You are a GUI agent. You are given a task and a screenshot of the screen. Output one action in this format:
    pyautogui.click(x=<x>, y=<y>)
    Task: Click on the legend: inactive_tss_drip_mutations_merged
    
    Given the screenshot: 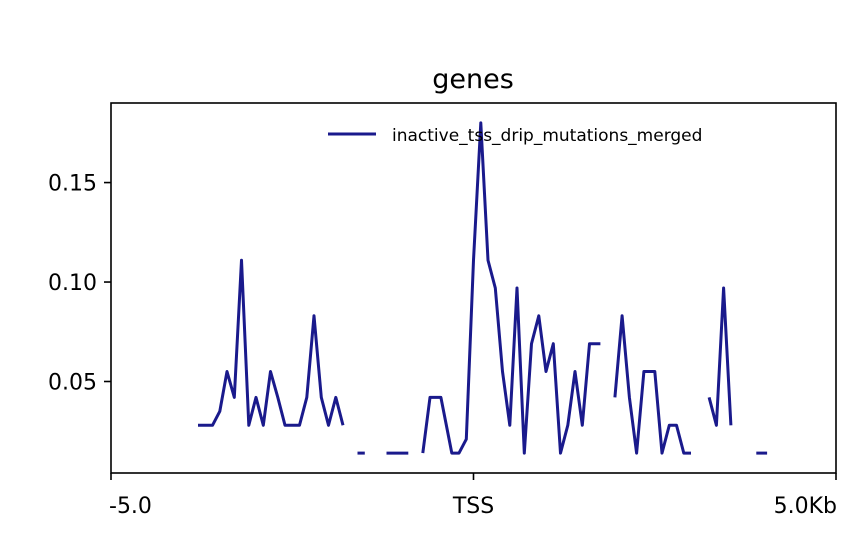 What is the action you would take?
    pyautogui.click(x=515, y=136)
    